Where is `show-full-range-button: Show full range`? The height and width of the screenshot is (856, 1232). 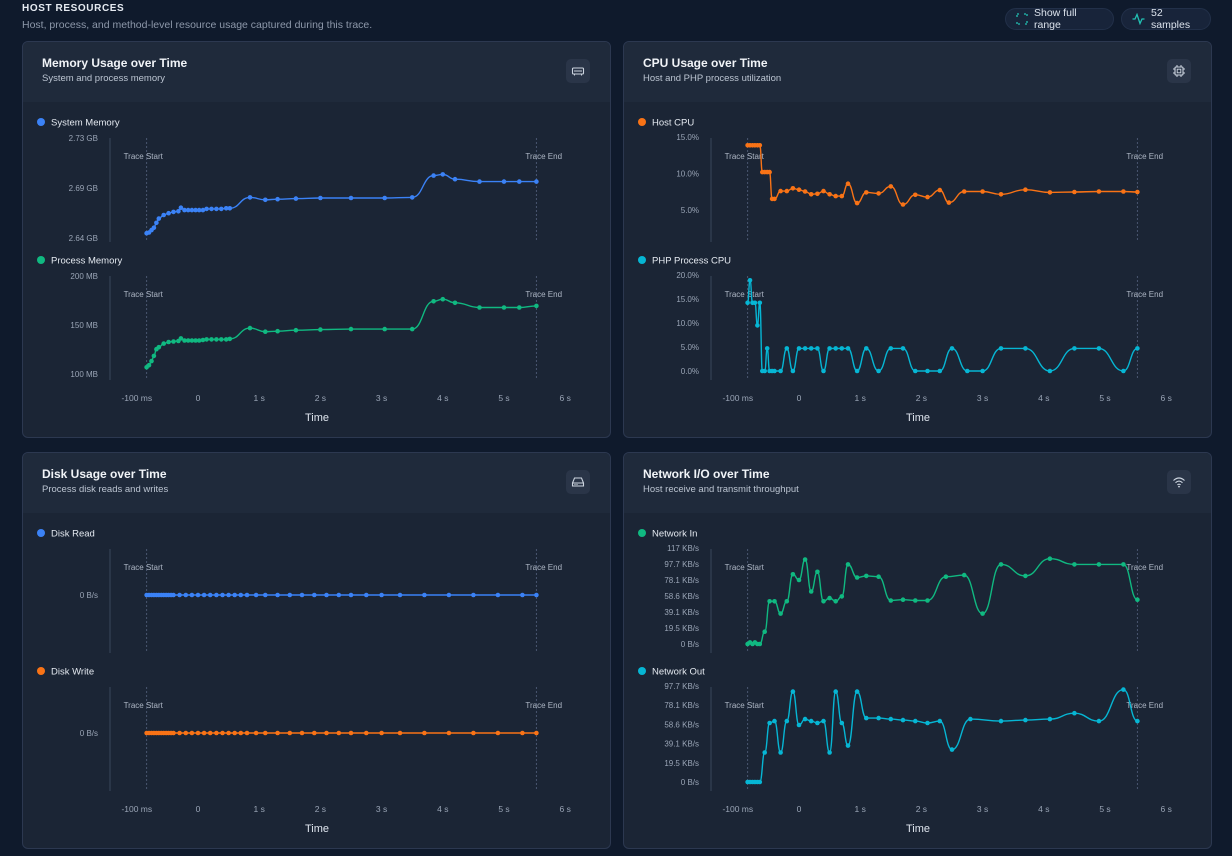 show-full-range-button: Show full range is located at coordinates (1059, 19).